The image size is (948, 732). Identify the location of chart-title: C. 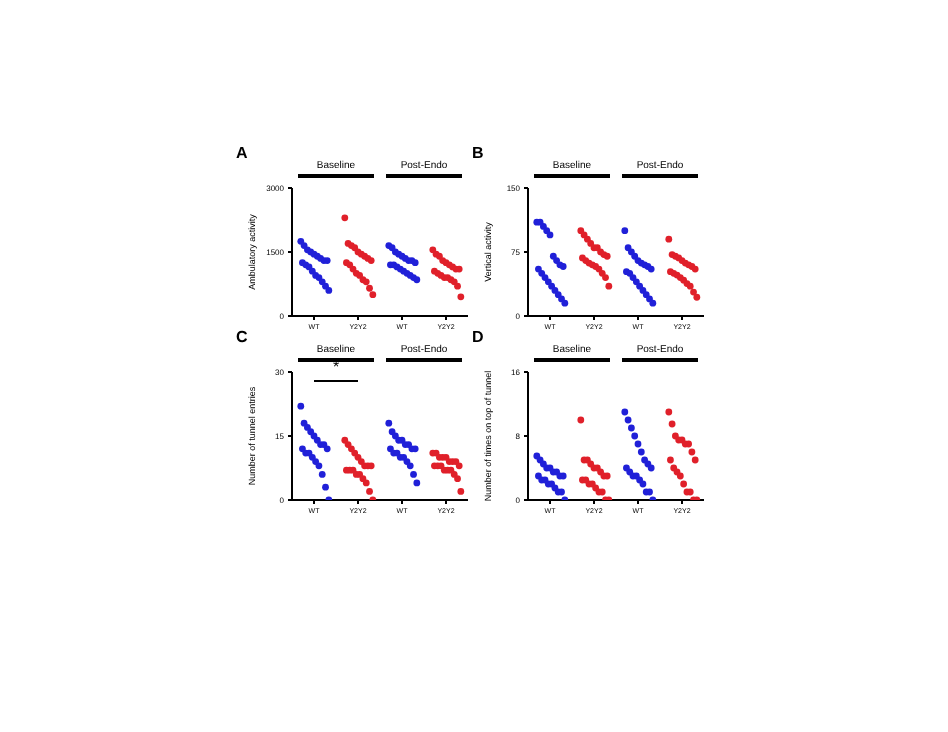
(242, 337).